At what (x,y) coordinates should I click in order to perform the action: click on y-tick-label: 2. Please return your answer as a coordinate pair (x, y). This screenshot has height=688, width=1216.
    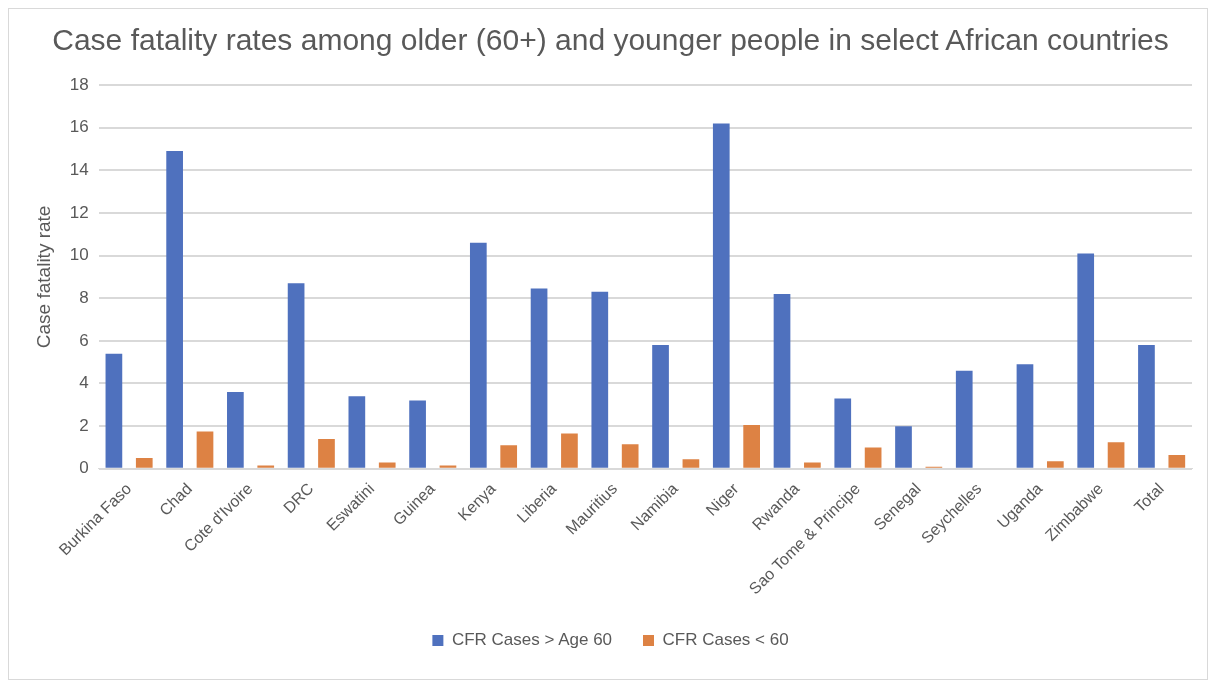
    Looking at the image, I should click on (84, 425).